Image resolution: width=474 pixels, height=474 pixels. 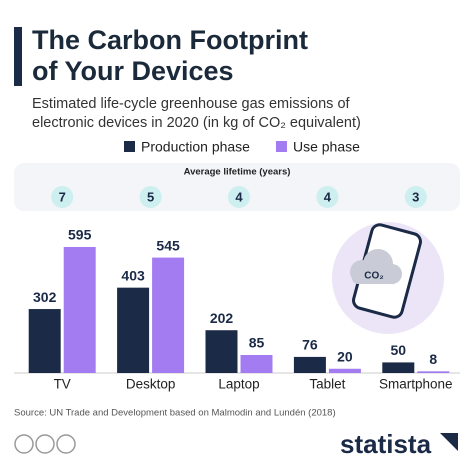 What do you see at coordinates (416, 384) in the screenshot?
I see `x-tick-label: Smartphone` at bounding box center [416, 384].